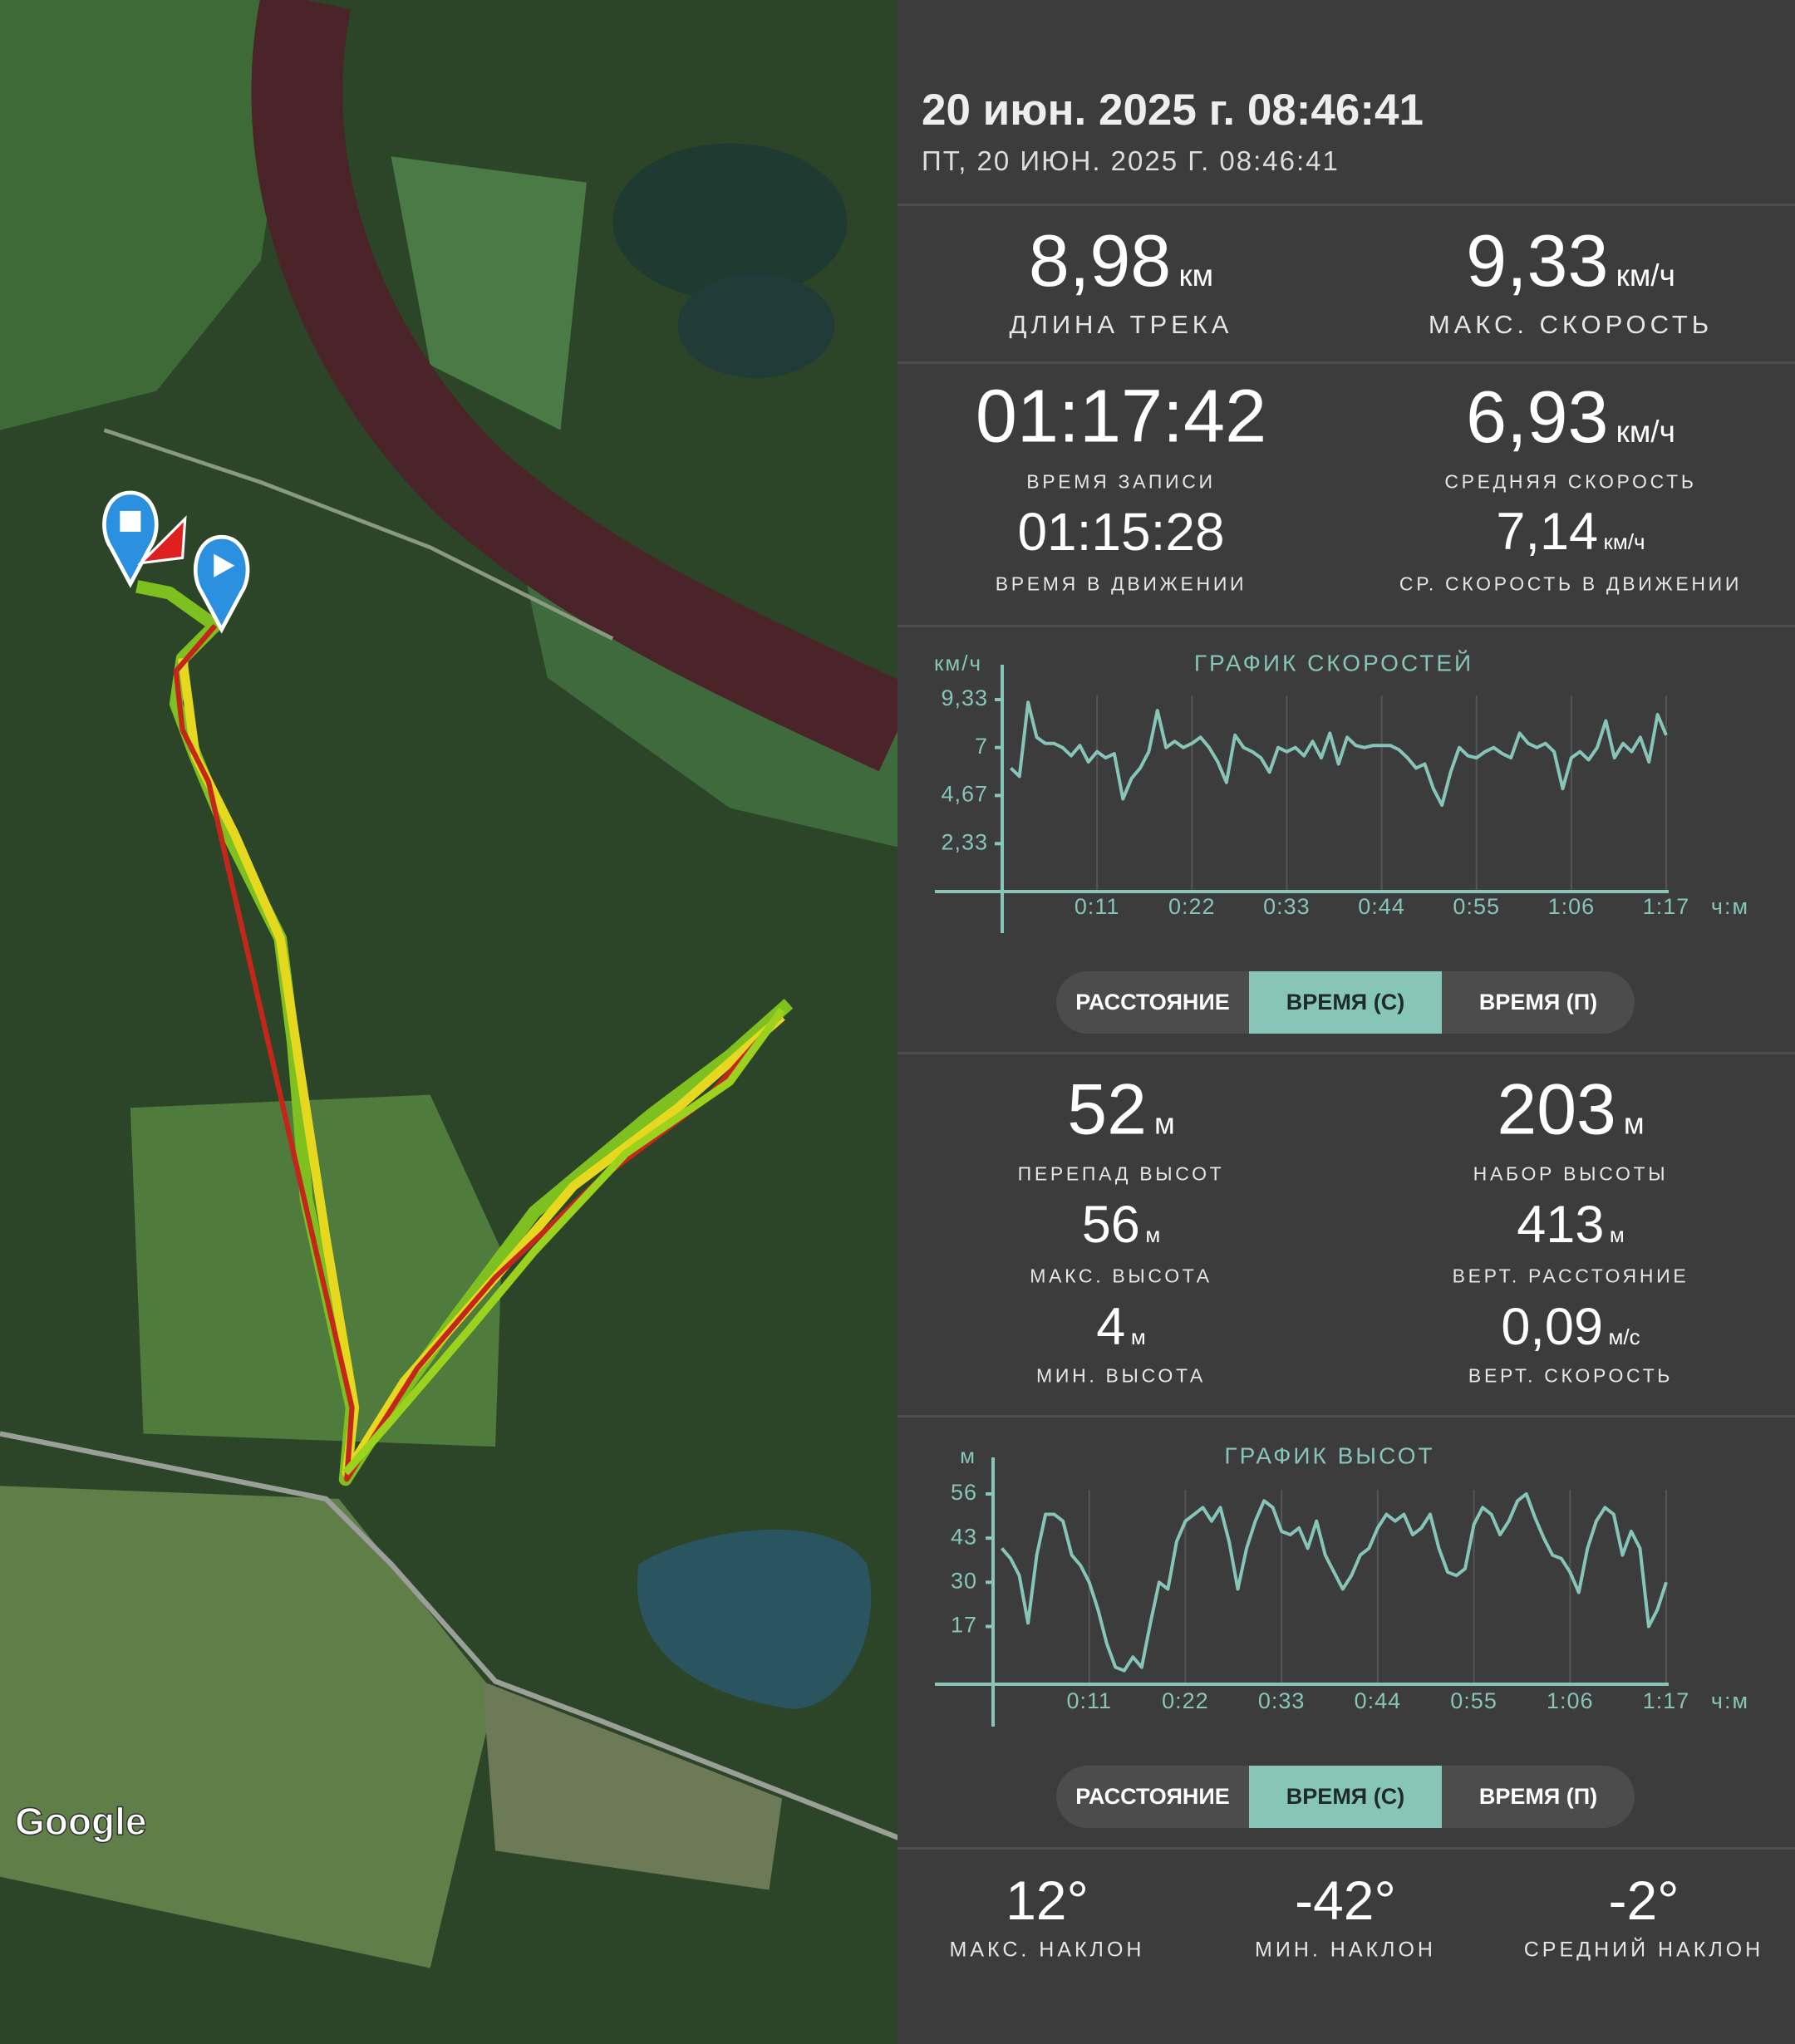 This screenshot has width=1795, height=2044. I want to click on title: 20 июн. 2025 г. 08:46:41, so click(1173, 110).